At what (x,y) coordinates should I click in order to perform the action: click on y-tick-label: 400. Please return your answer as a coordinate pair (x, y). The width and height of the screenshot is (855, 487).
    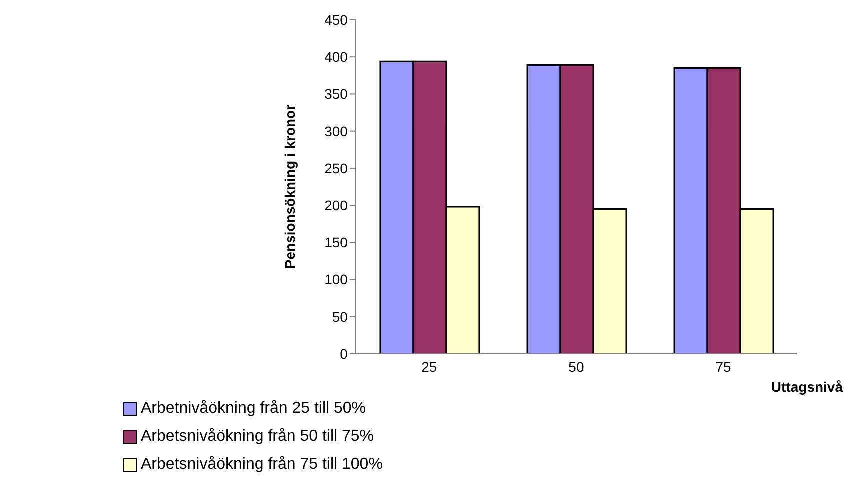
    Looking at the image, I should click on (336, 57).